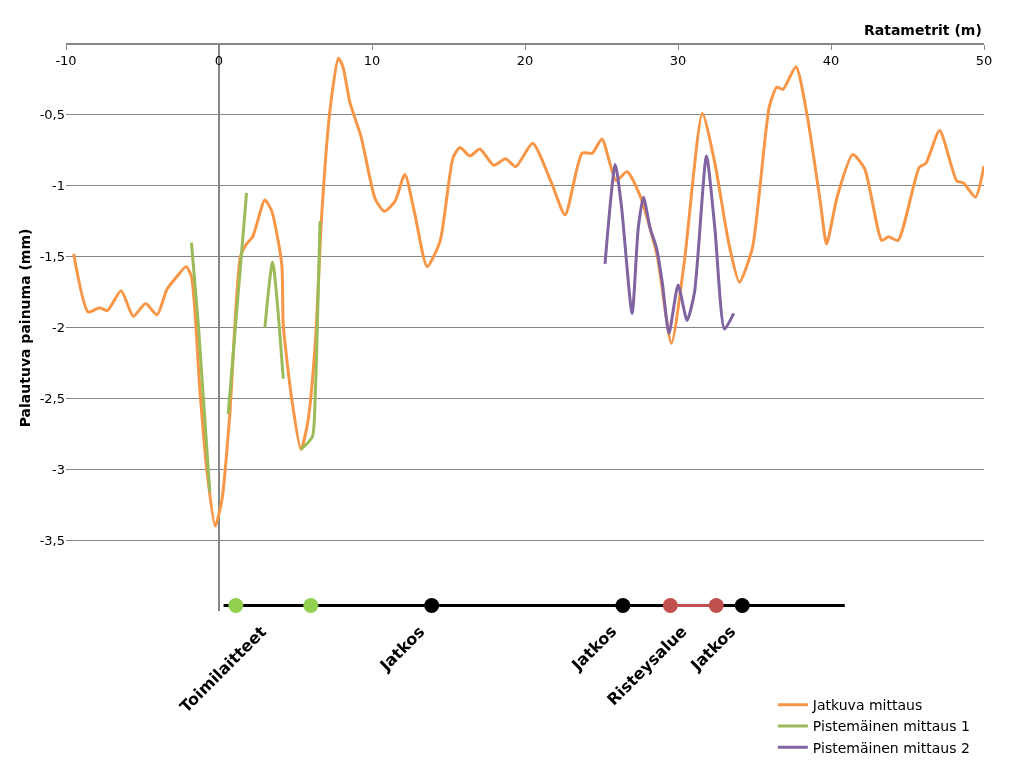 The width and height of the screenshot is (1014, 773). Describe the element at coordinates (867, 705) in the screenshot. I see `legend-label: Jatkuva mittaus` at that location.